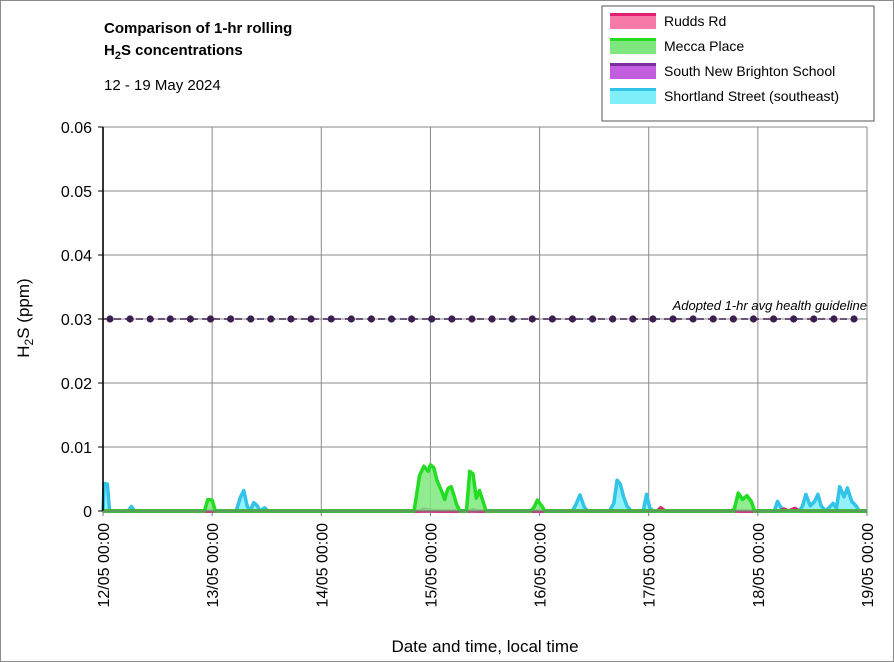  Describe the element at coordinates (182, 50) in the screenshot. I see `title-suffix: S concentrations` at that location.